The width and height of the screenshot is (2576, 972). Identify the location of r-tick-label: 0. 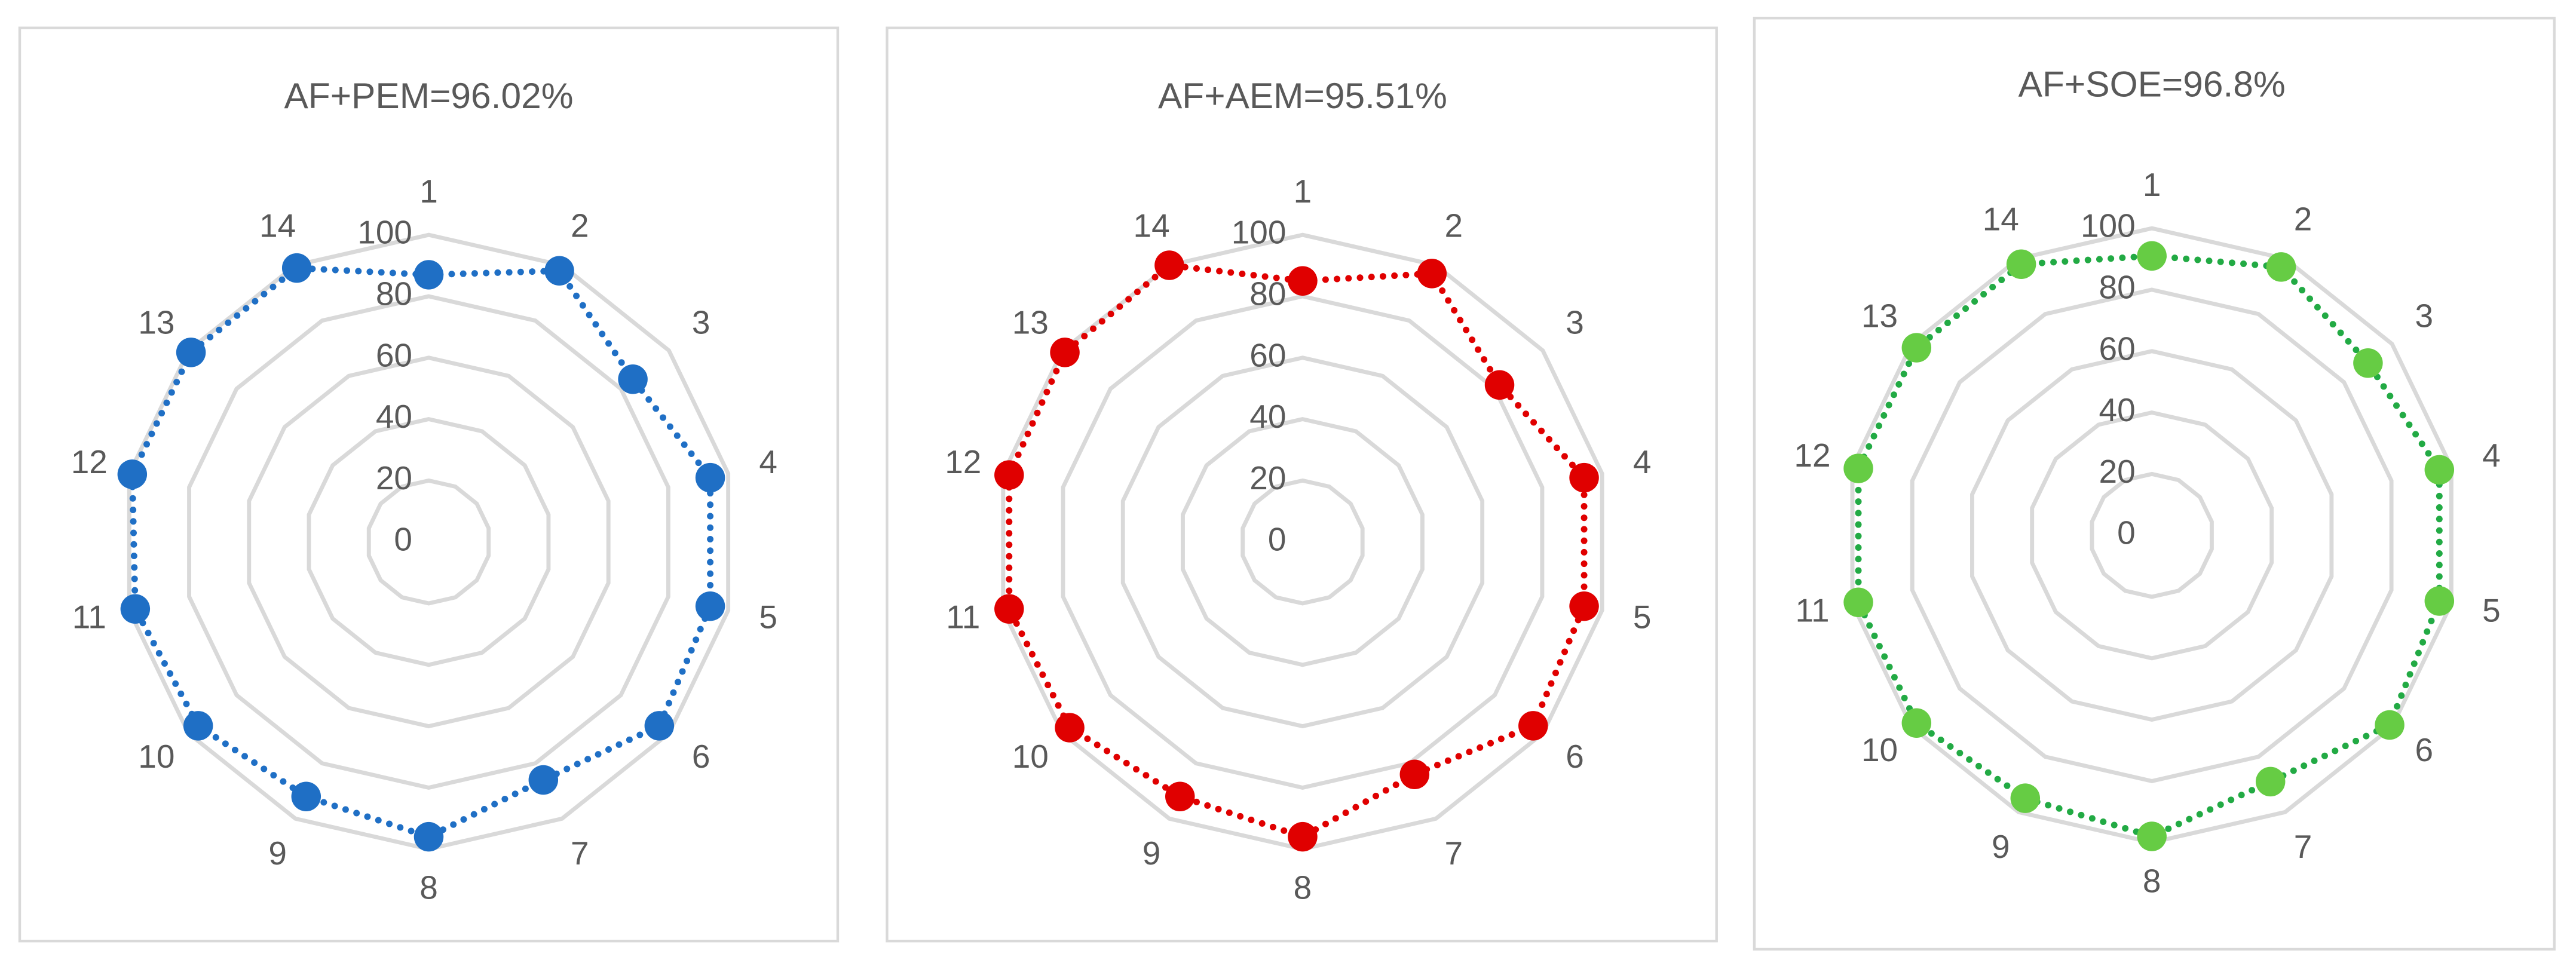
(403, 539).